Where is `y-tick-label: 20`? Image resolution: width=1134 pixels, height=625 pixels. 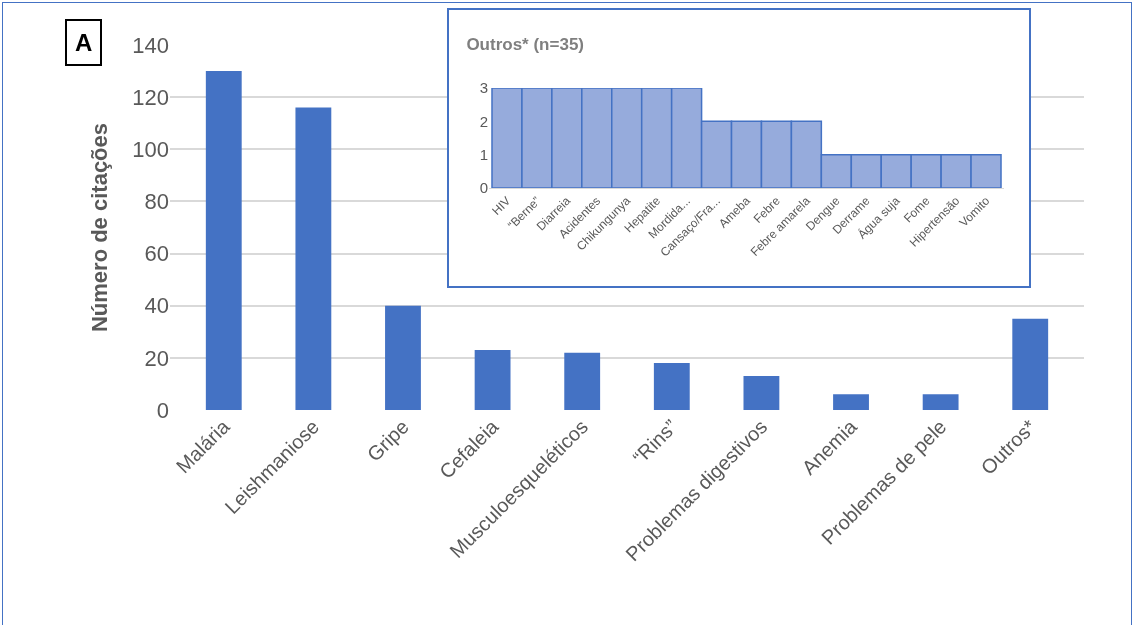
y-tick-label: 20 is located at coordinates (156, 358).